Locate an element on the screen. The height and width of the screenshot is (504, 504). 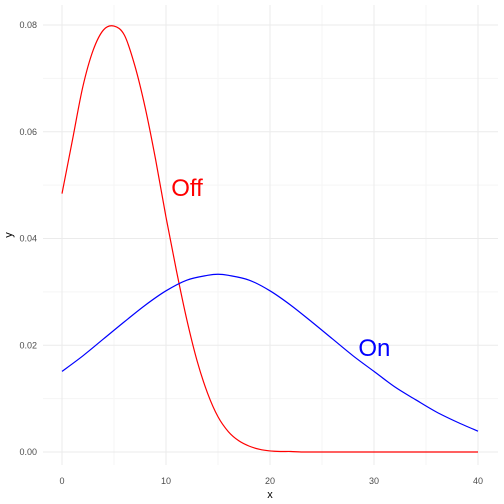
y-tick-label: 0.06 is located at coordinates (28, 132).